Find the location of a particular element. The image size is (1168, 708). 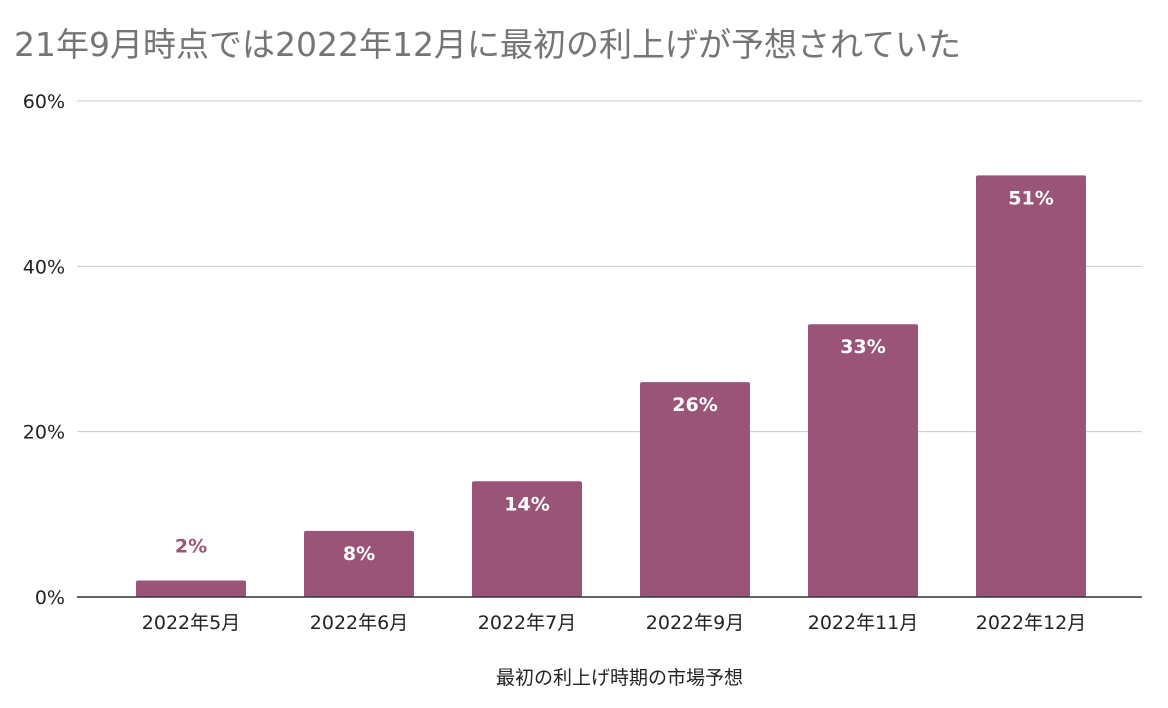

chart-title: 21年9月時点では2022年12月に最初の利上げが予想されていた is located at coordinates (487, 44).